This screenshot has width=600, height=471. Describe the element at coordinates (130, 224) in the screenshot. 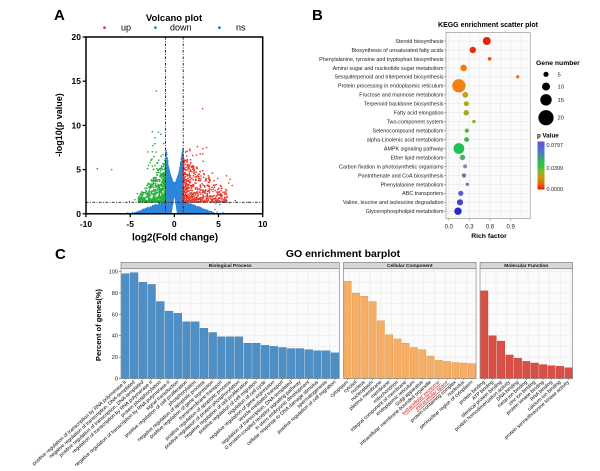

I see `svg-text: -5` at that location.